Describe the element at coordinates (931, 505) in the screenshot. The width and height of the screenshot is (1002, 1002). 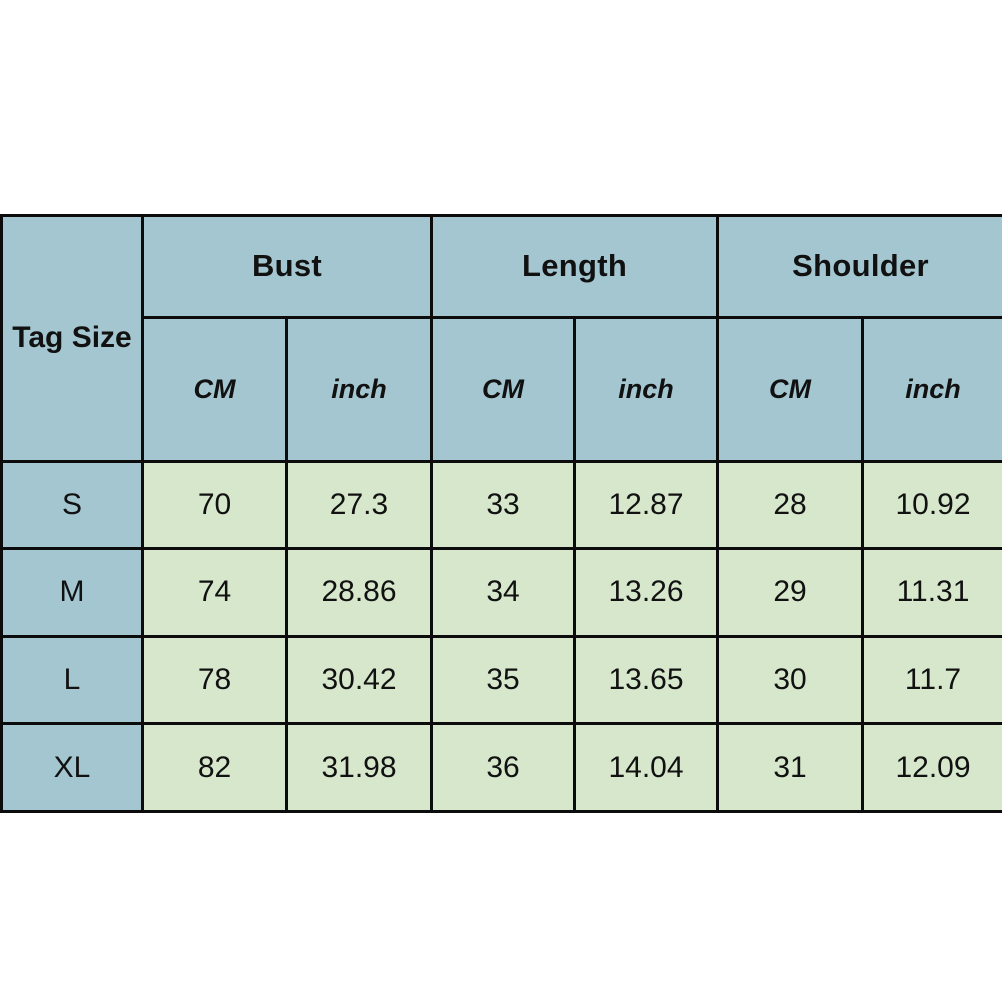
I see `cell-shoulder-inch: 10.92` at that location.